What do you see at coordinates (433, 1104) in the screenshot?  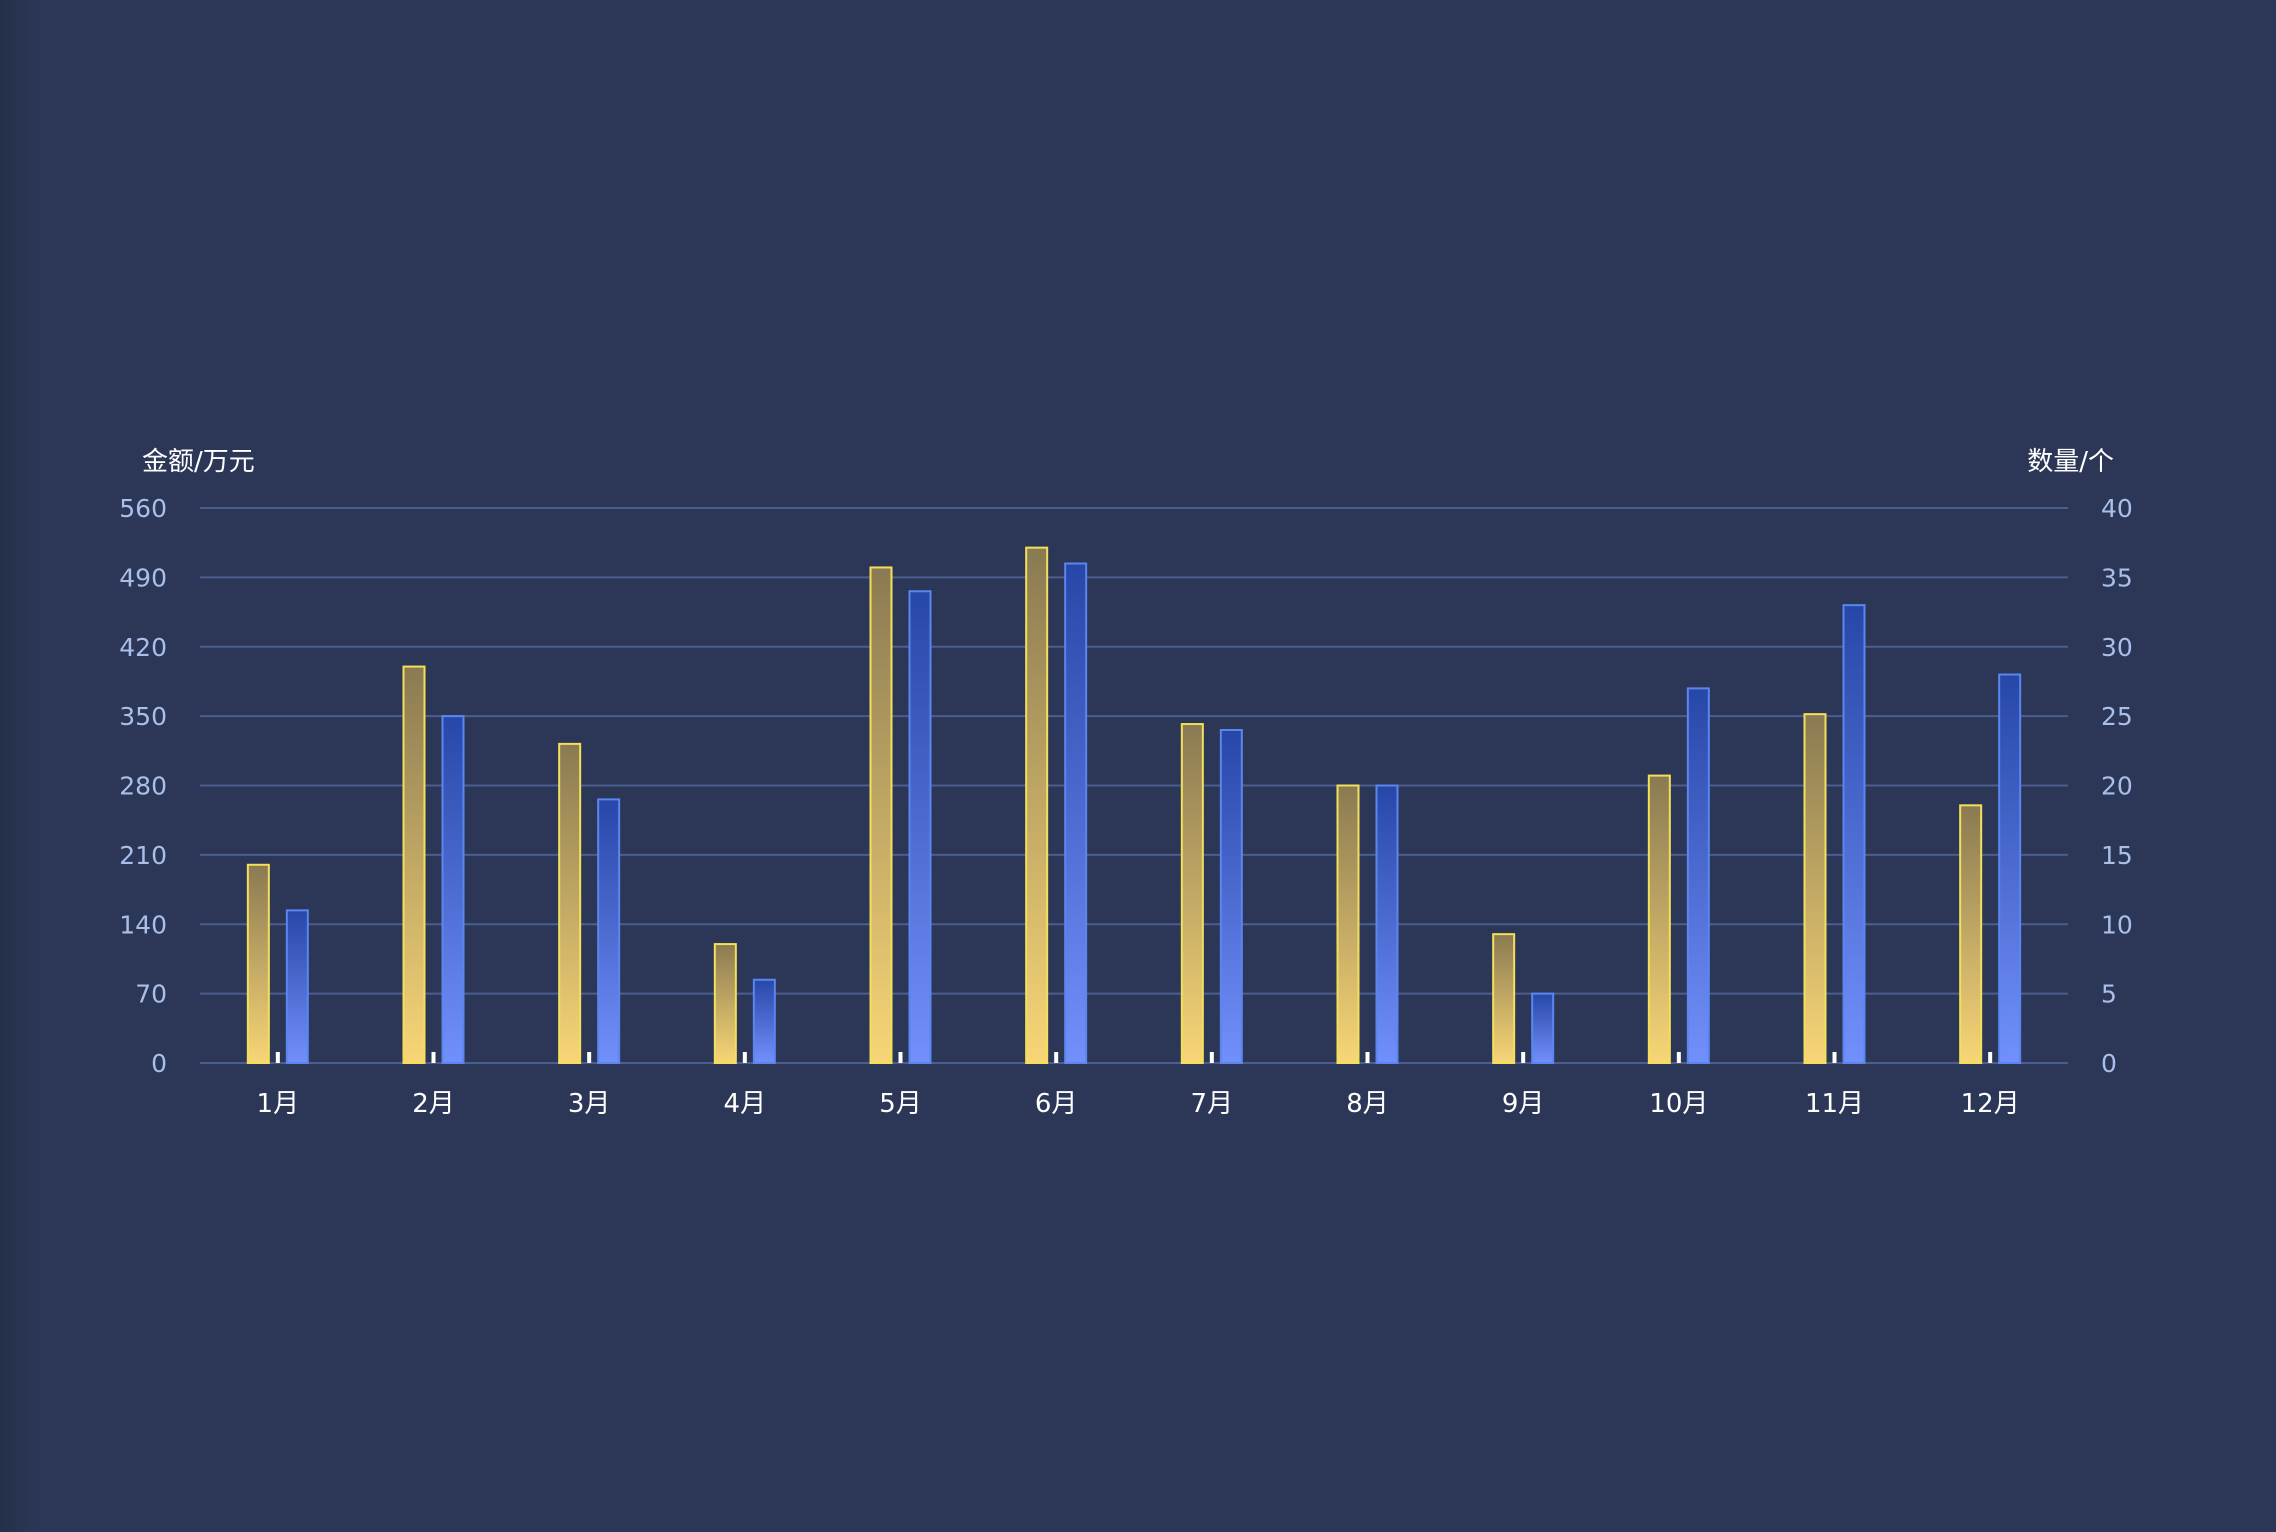 I see `category-label: 2月` at bounding box center [433, 1104].